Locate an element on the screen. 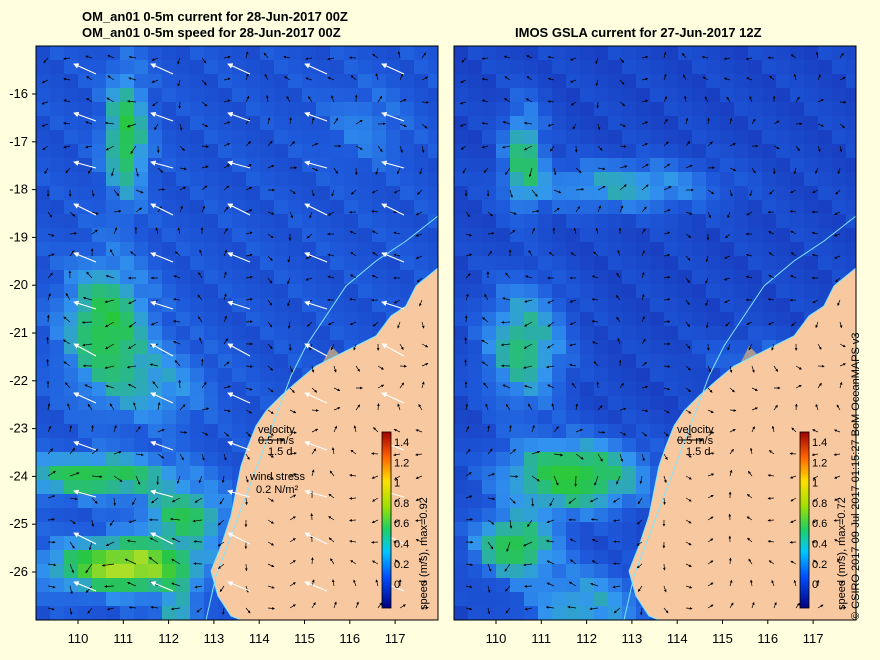 This screenshot has height=660, width=880. left-title-line2: OM_an01 0-5m speed for 28-Jun-2017 00Z is located at coordinates (211, 32).